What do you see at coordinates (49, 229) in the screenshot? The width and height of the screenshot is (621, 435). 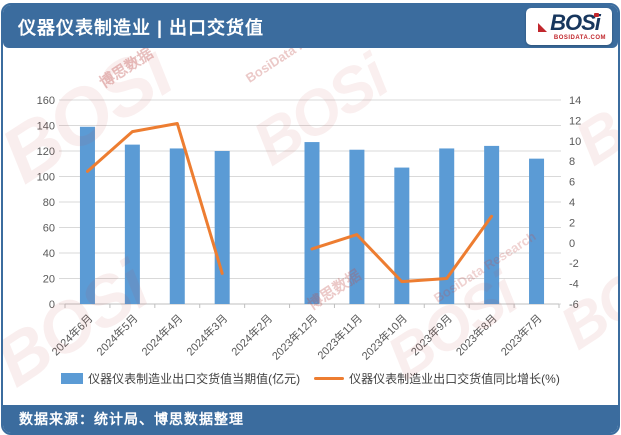 I see `y-axis-label-left: 60` at bounding box center [49, 229].